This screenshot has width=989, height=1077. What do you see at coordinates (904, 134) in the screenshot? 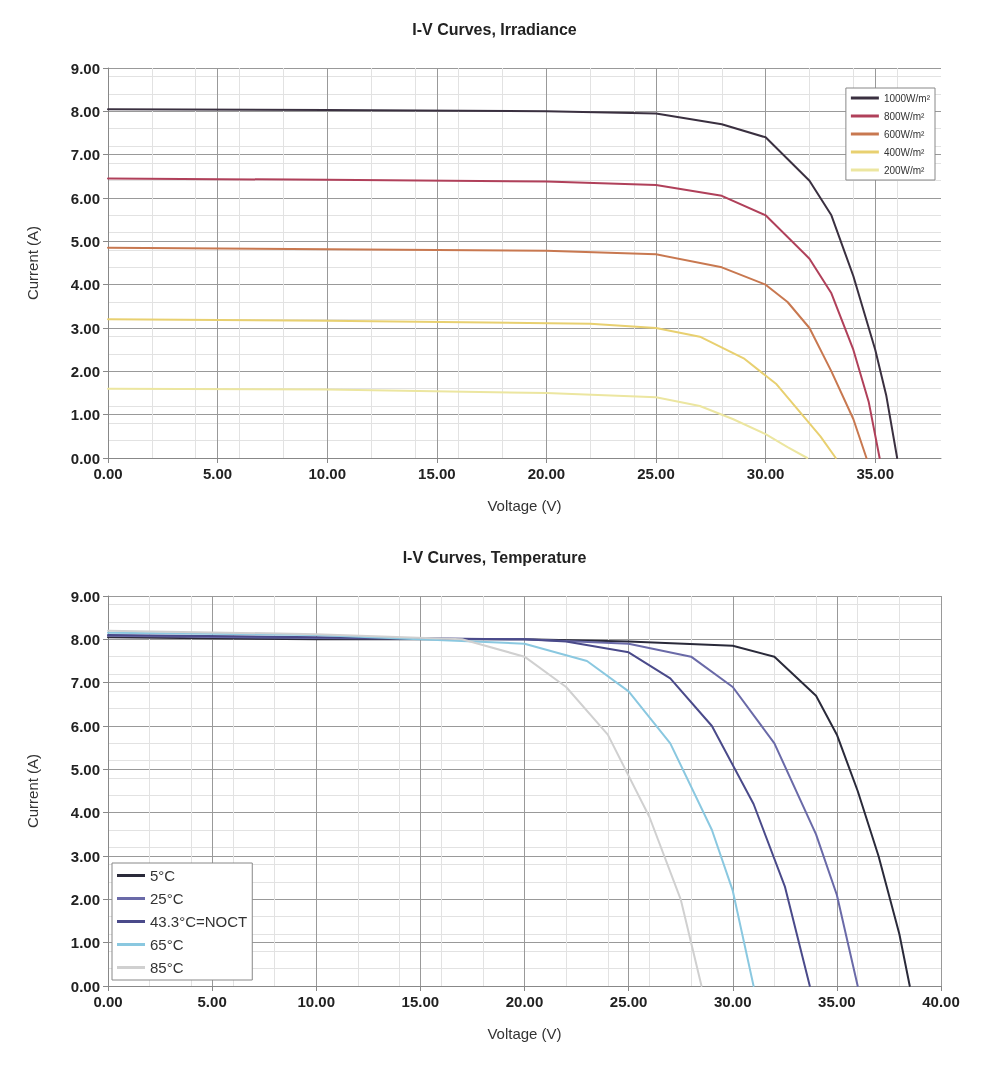
I see `legend-label: 600W/m²` at bounding box center [904, 134].